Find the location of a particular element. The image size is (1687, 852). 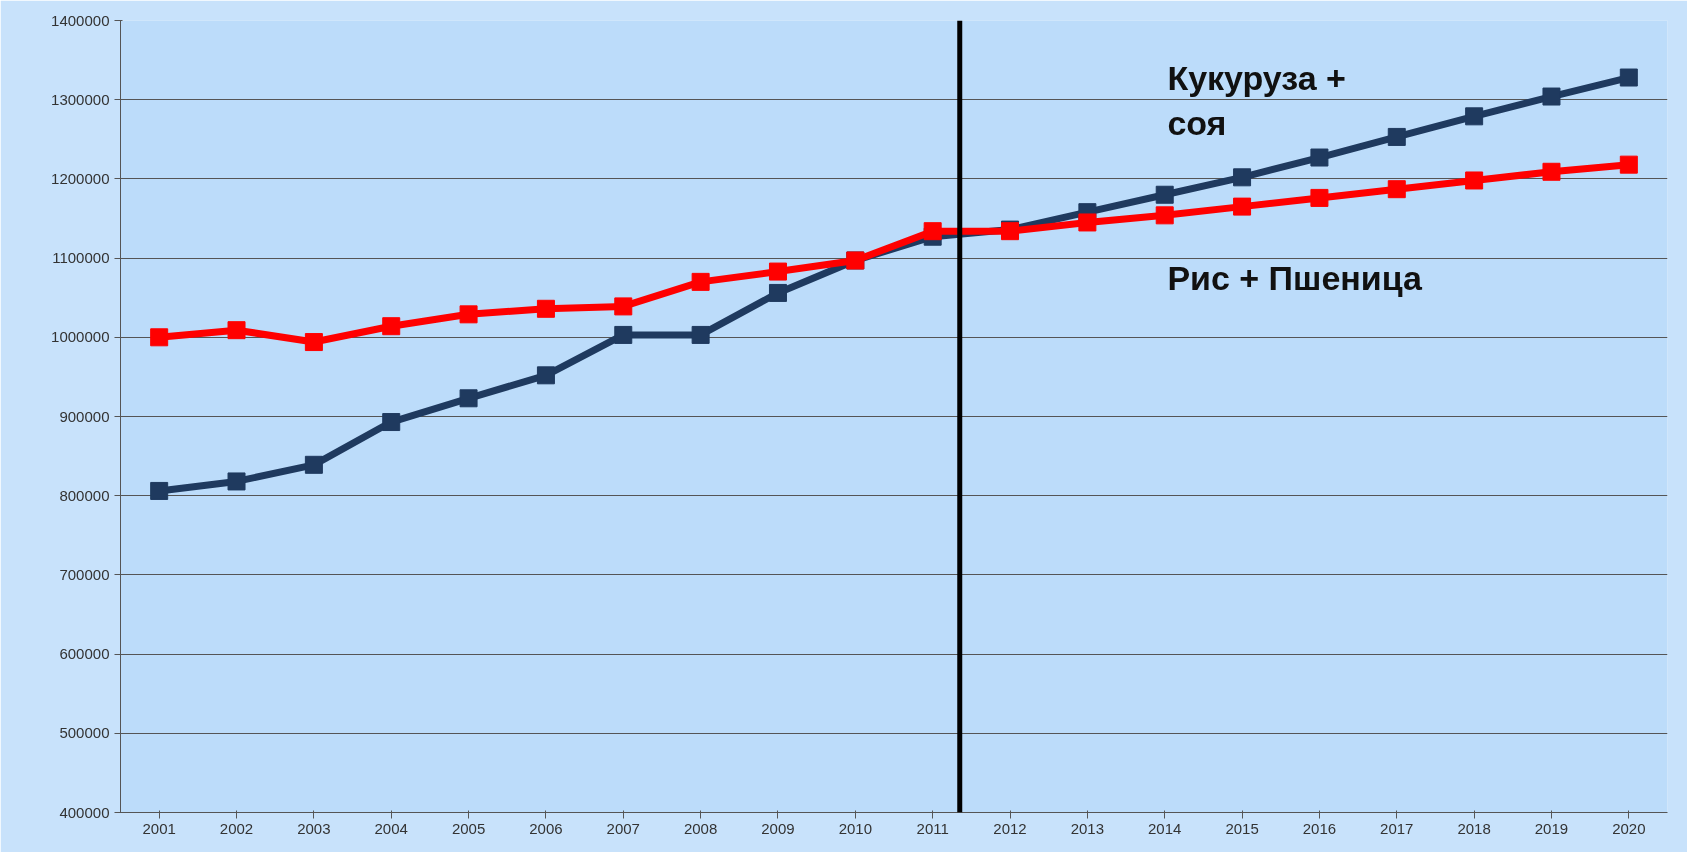

x-tick-label: 2008 is located at coordinates (700, 828).